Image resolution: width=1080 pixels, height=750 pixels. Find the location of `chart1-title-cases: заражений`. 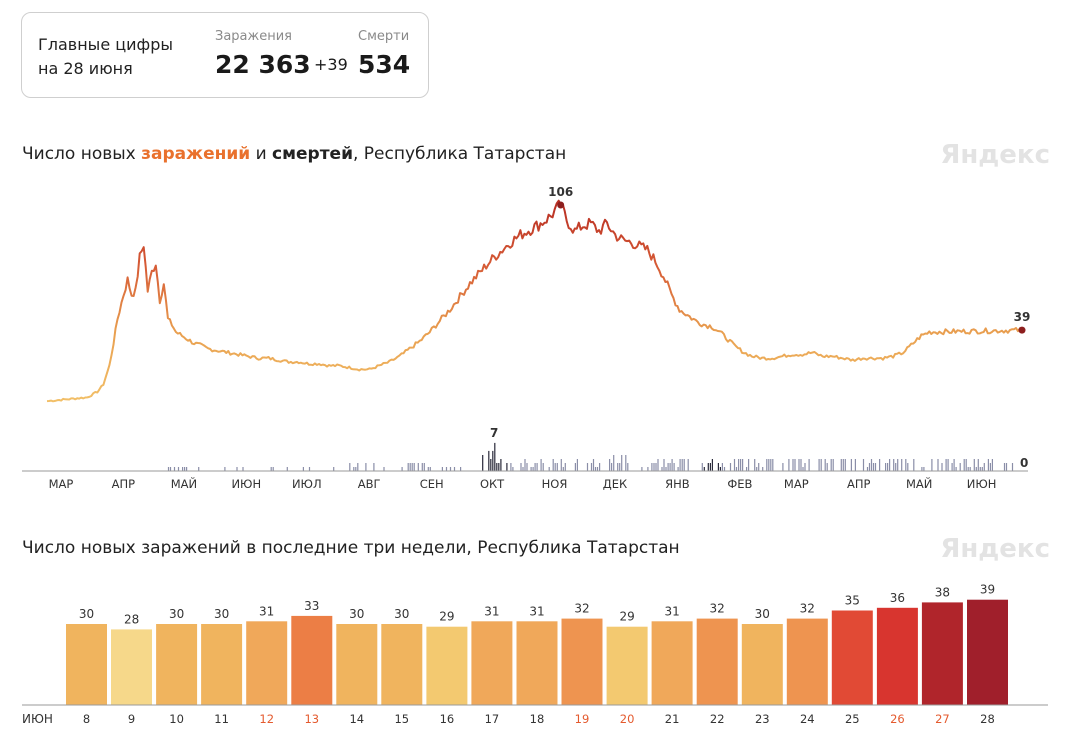

chart1-title-cases: заражений is located at coordinates (196, 154).